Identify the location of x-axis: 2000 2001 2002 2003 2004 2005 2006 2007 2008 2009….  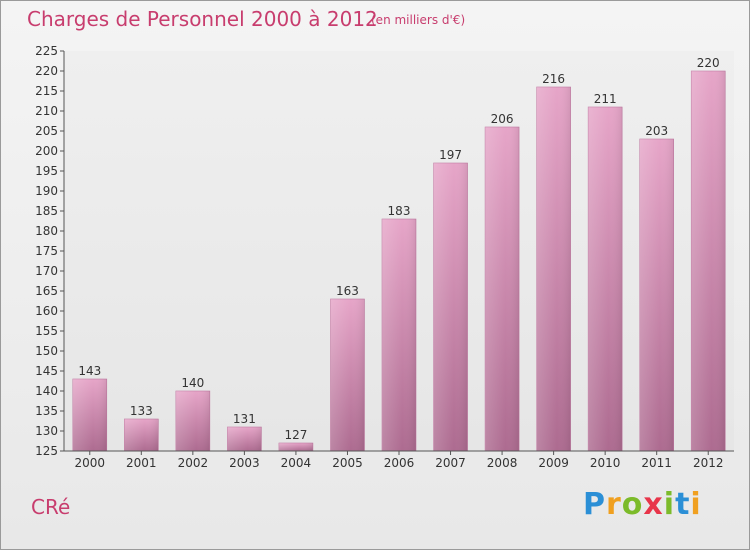
(399, 460).